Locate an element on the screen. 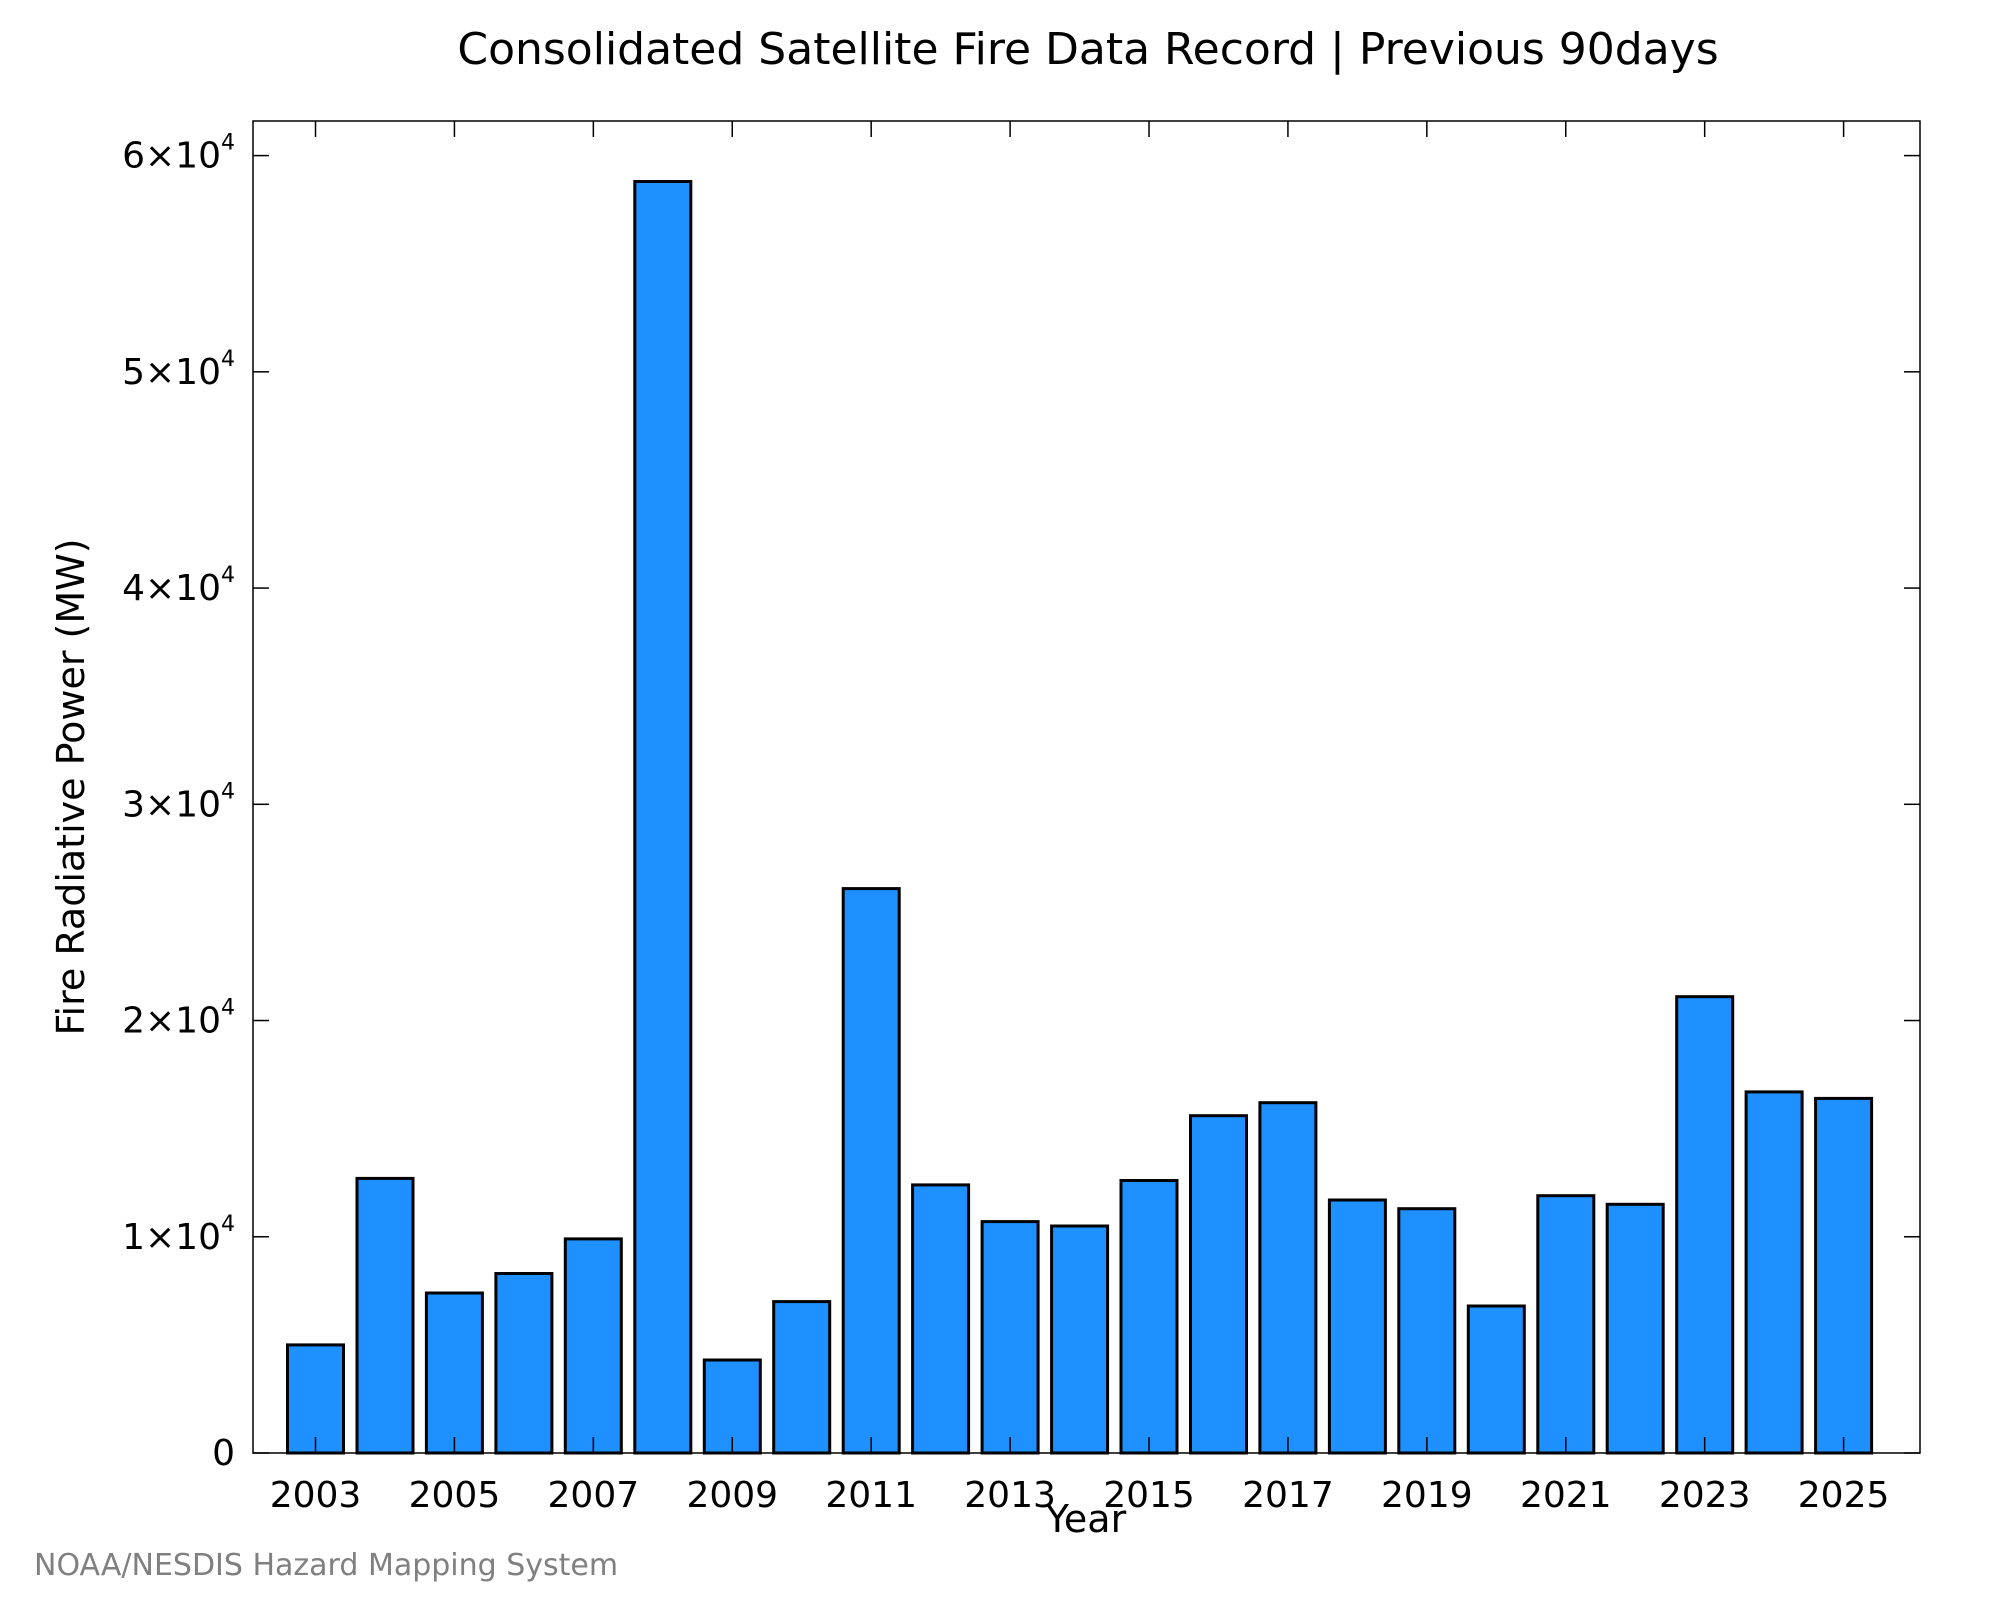 Image resolution: width=2000 pixels, height=1600 pixels. bar-2019 is located at coordinates (1427, 1331).